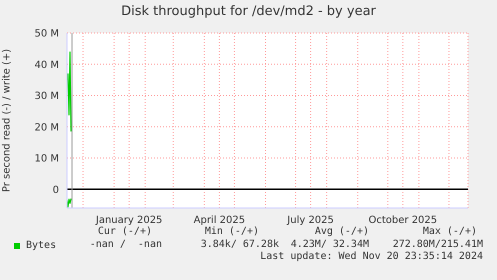 This screenshot has height=280, width=497. What do you see at coordinates (46, 159) in the screenshot?
I see `y-tick-label: 10 M` at bounding box center [46, 159].